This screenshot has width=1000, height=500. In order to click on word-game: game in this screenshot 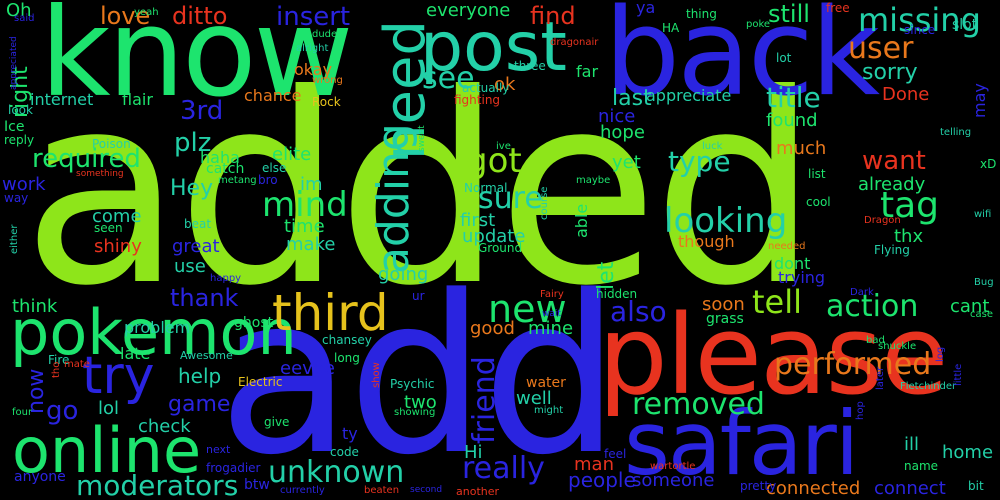, I will do `click(199, 404)`.